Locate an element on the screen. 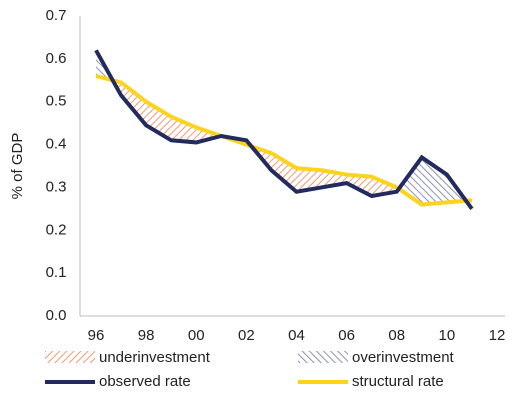  x-tick-label: 10 is located at coordinates (446, 335).